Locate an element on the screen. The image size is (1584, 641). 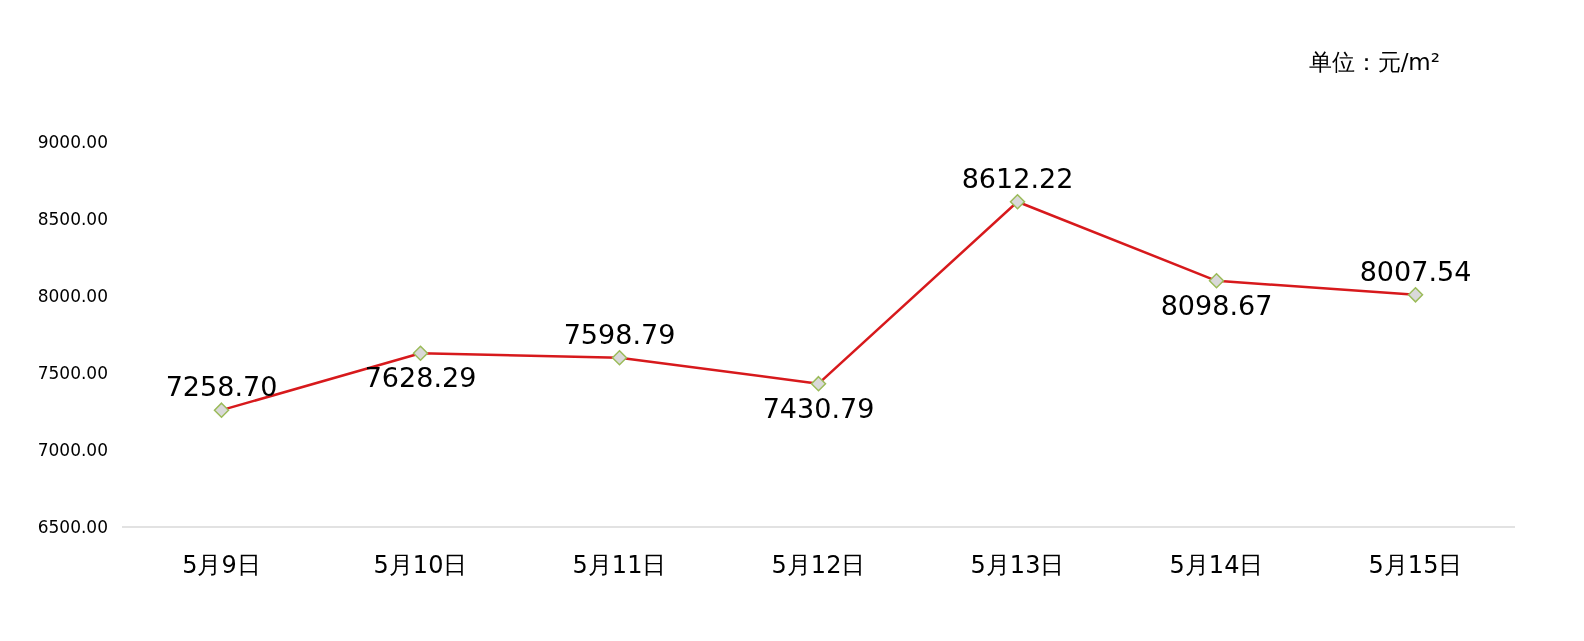
x-tick-label: 5月12日 is located at coordinates (818, 565).